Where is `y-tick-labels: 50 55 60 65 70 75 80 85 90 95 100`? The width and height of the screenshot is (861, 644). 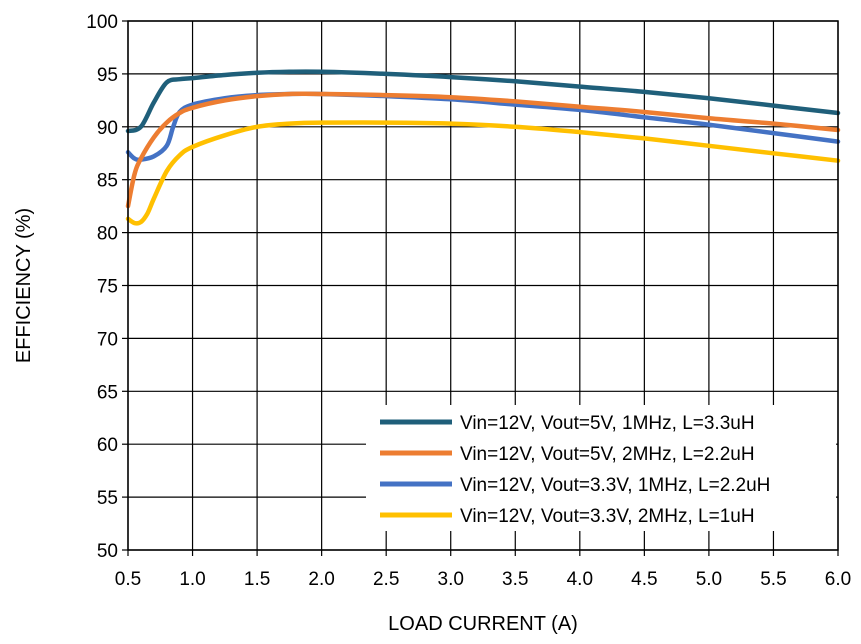 y-tick-labels: 50 55 60 65 70 75 80 85 90 95 100 is located at coordinates (107, 287).